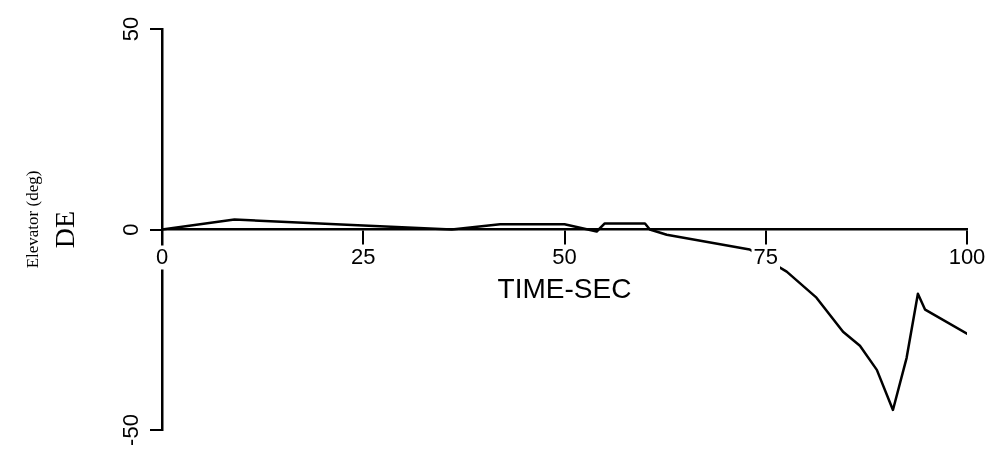 This screenshot has width=1003, height=449. What do you see at coordinates (564, 289) in the screenshot?
I see `x-axis-title: TIME-SEC` at bounding box center [564, 289].